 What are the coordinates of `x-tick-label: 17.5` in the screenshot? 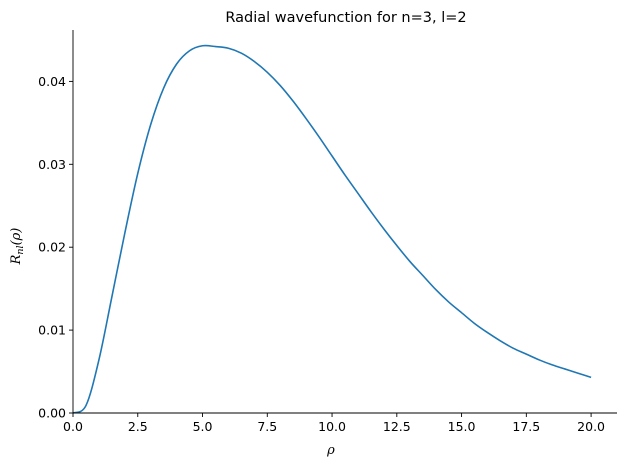 It's located at (526, 426).